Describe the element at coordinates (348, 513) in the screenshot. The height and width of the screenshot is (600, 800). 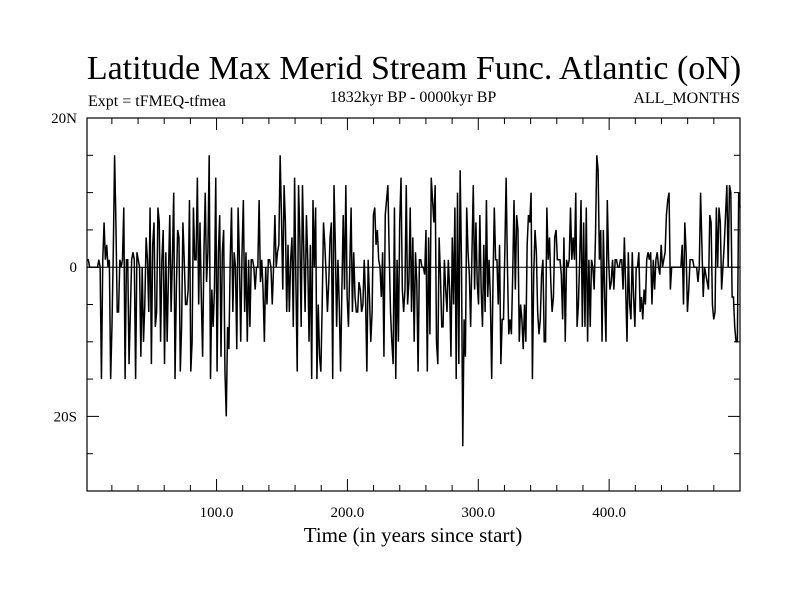
I see `x-tick-label: 200.0` at that location.